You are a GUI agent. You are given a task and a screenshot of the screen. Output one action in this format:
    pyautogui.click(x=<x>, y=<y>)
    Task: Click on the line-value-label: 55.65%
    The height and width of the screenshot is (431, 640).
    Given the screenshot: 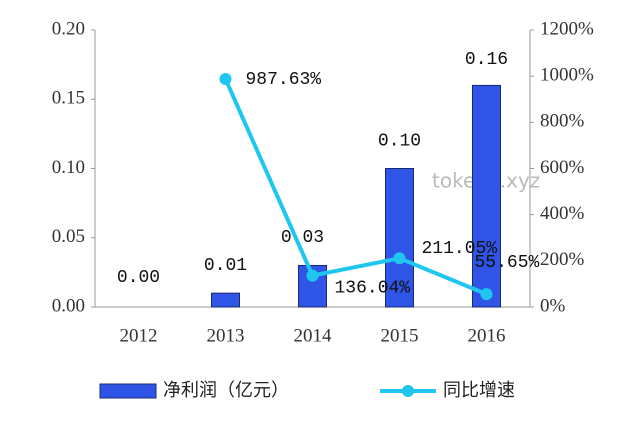 What is the action you would take?
    pyautogui.click(x=507, y=263)
    